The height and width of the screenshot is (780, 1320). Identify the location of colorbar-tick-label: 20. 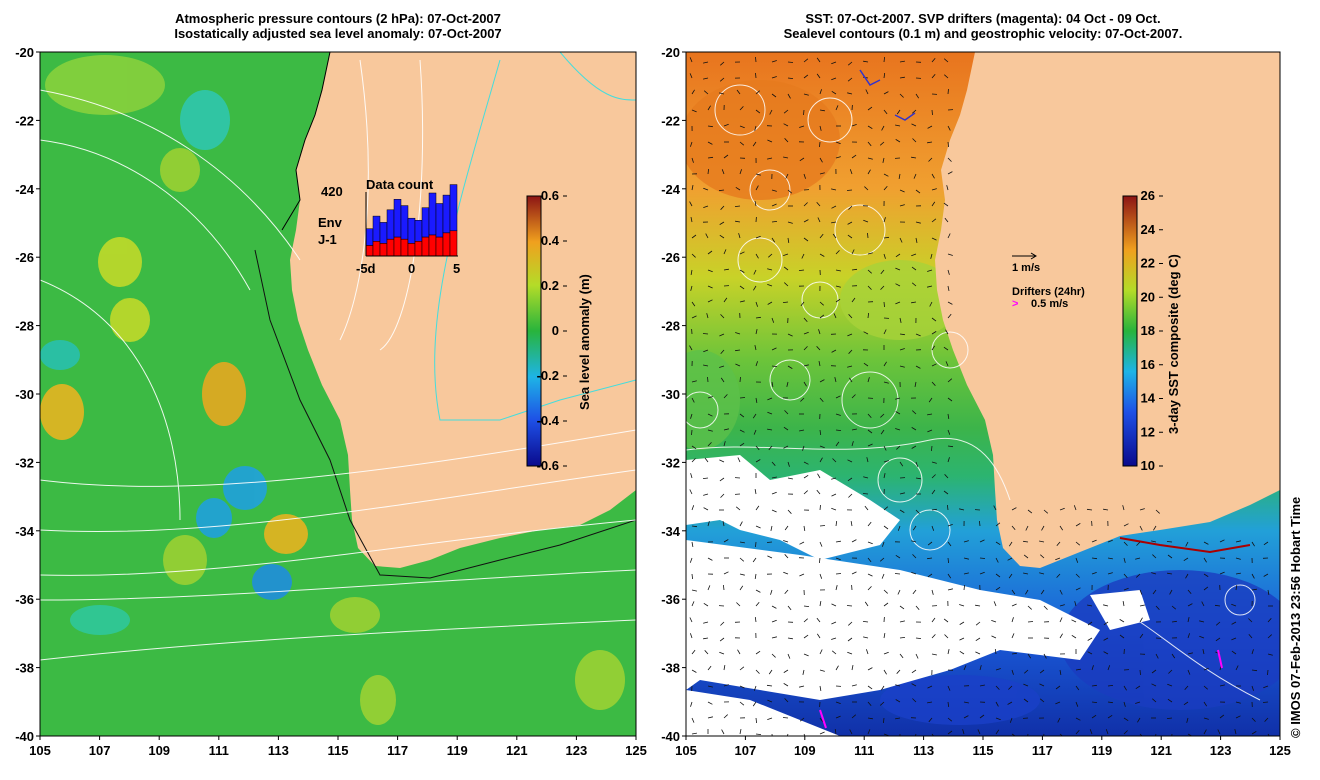
(1148, 296).